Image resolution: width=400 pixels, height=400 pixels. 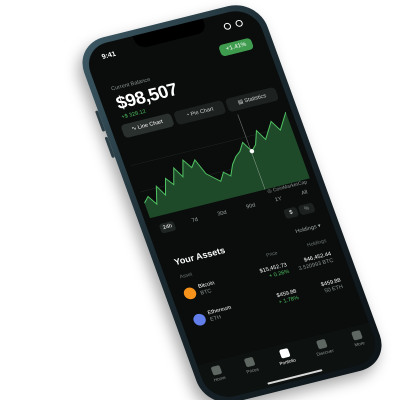 What do you see at coordinates (220, 378) in the screenshot?
I see `tab-label: Home` at bounding box center [220, 378].